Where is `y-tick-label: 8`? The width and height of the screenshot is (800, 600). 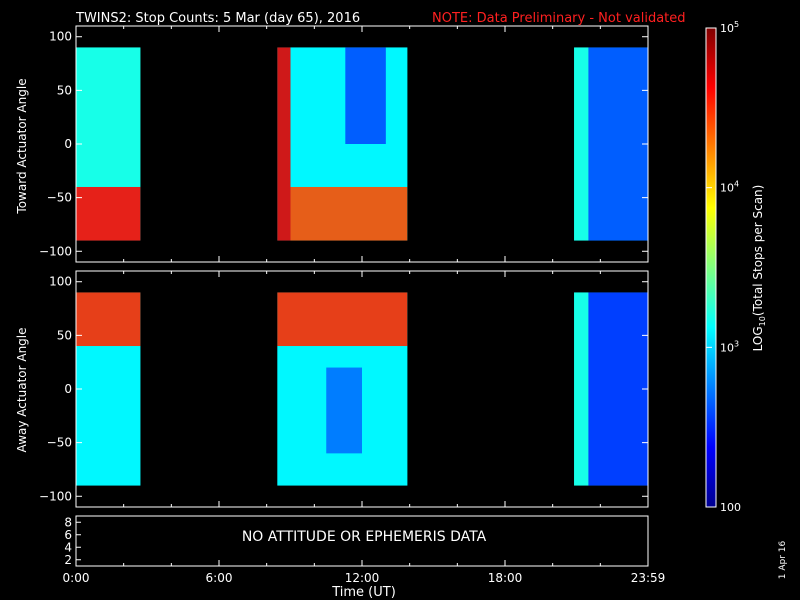
y-tick-label: 8 is located at coordinates (68, 522).